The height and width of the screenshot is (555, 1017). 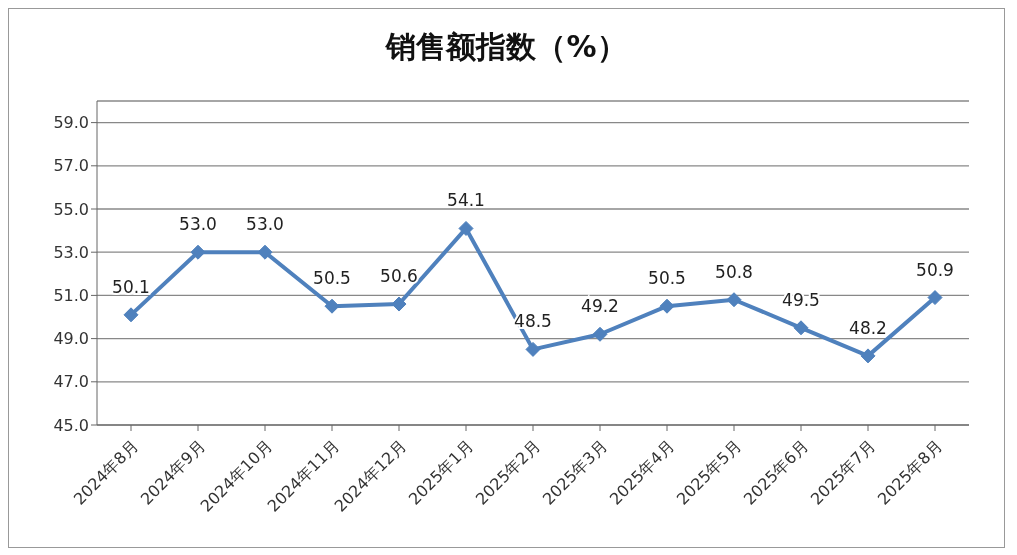 What do you see at coordinates (71, 425) in the screenshot?
I see `y-tick-label: 45.0` at bounding box center [71, 425].